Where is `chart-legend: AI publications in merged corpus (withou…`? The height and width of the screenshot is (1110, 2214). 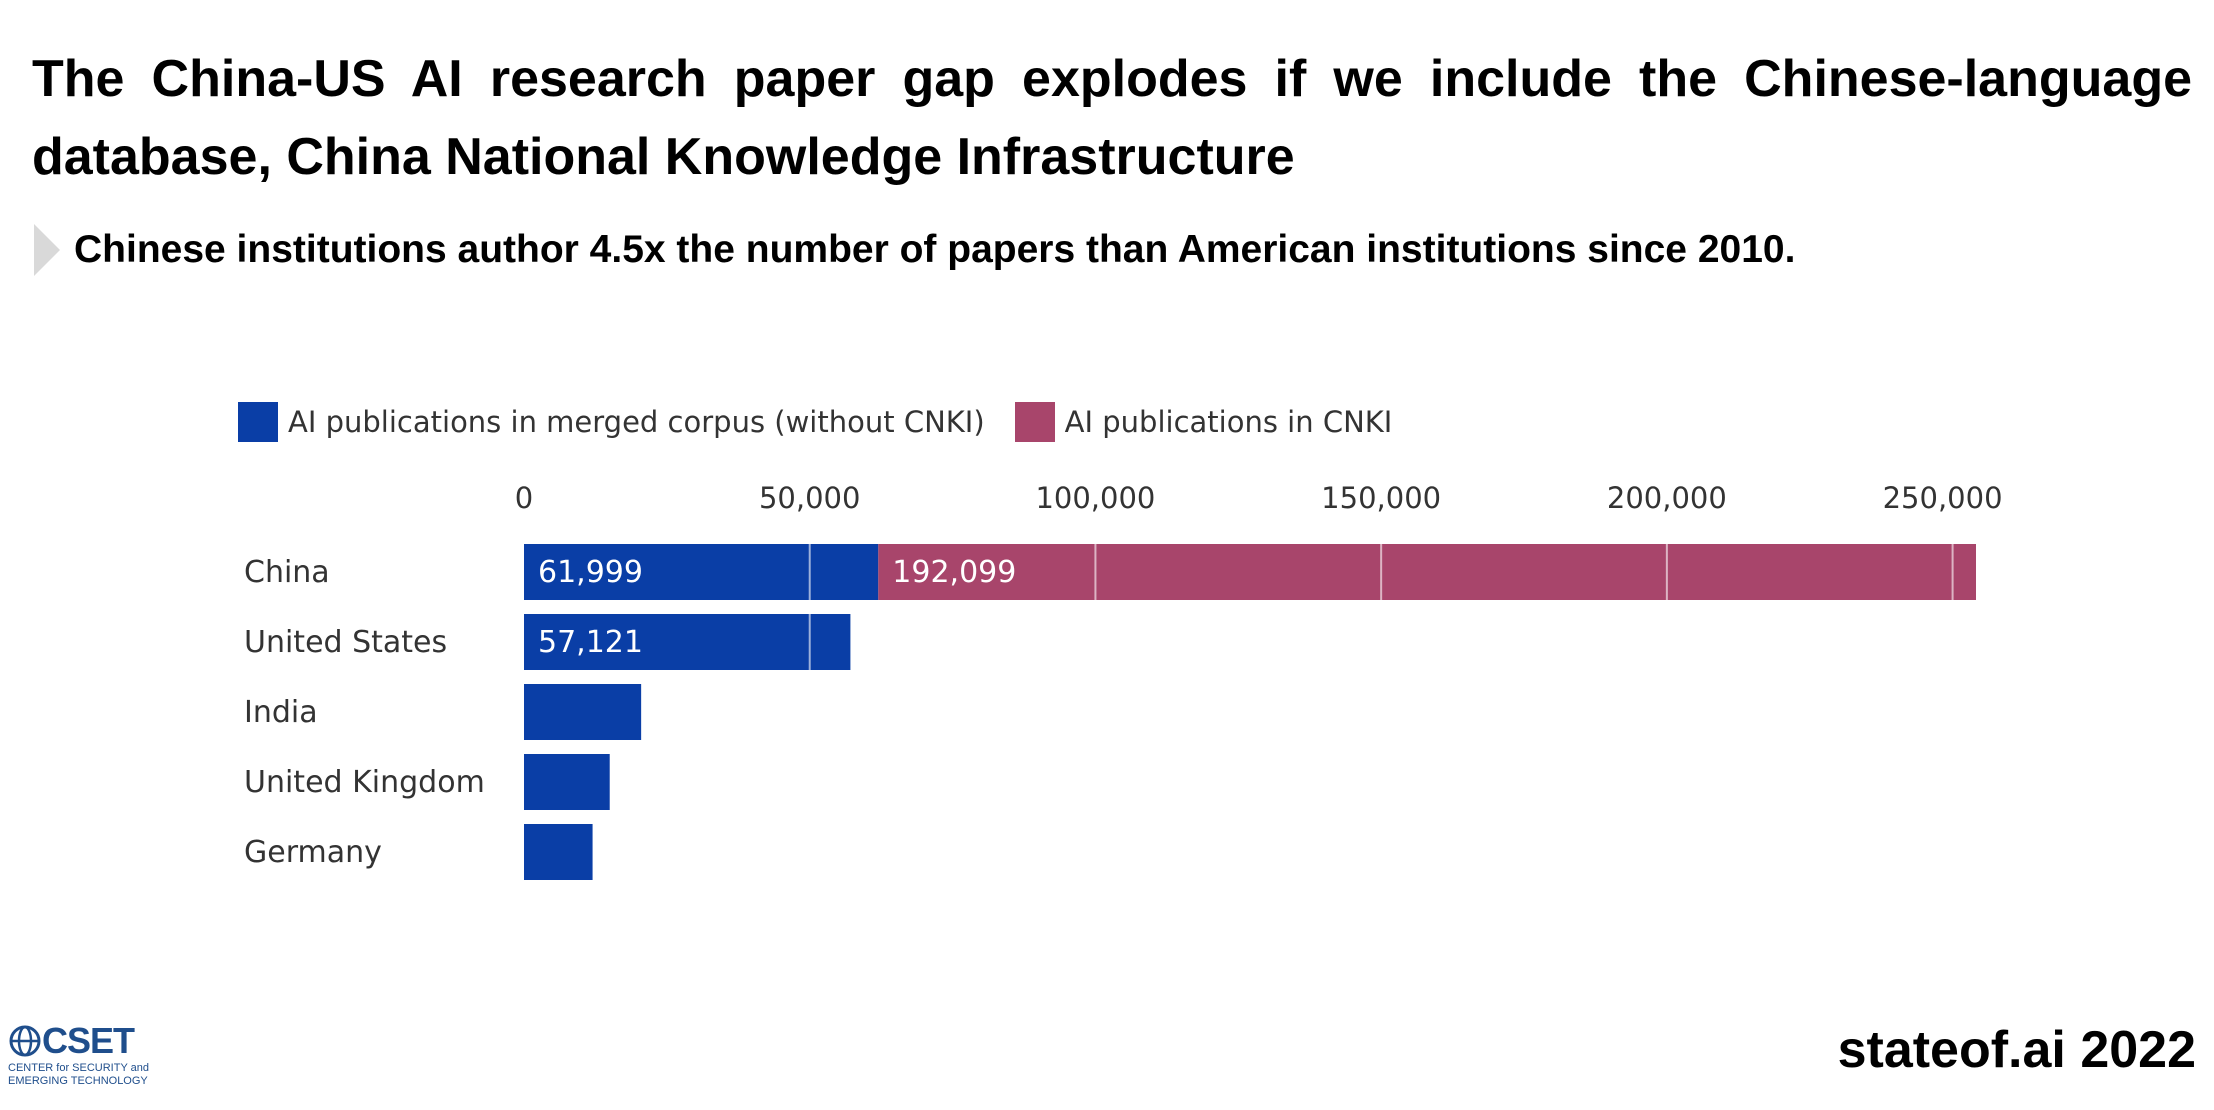
chart-legend: AI publications in merged corpus (withou… is located at coordinates (830, 422).